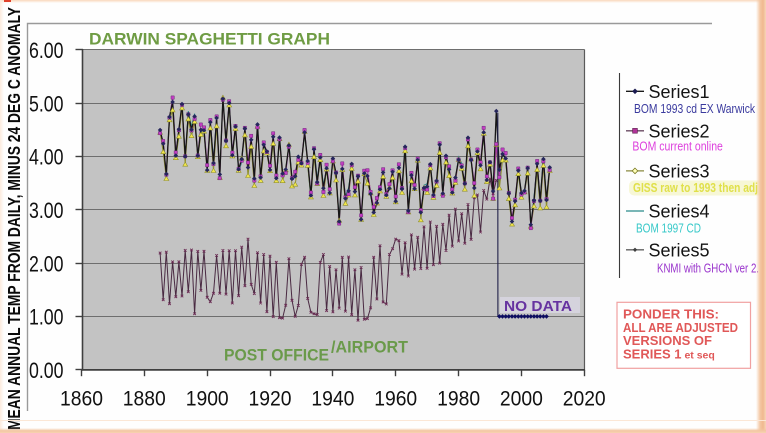 Image resolution: width=766 pixels, height=433 pixels. Describe the element at coordinates (679, 131) in the screenshot. I see `svg-text: Series2` at that location.